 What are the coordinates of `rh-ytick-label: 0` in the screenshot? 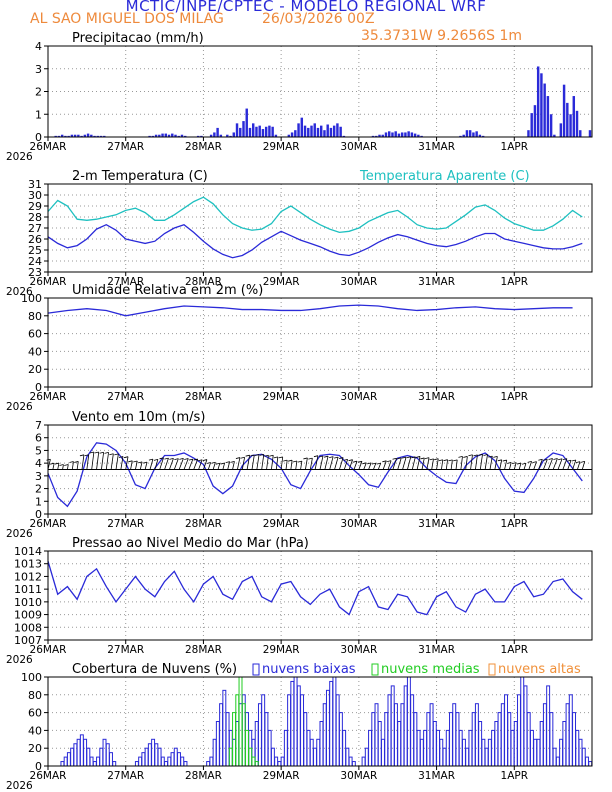 It's located at (38, 387).